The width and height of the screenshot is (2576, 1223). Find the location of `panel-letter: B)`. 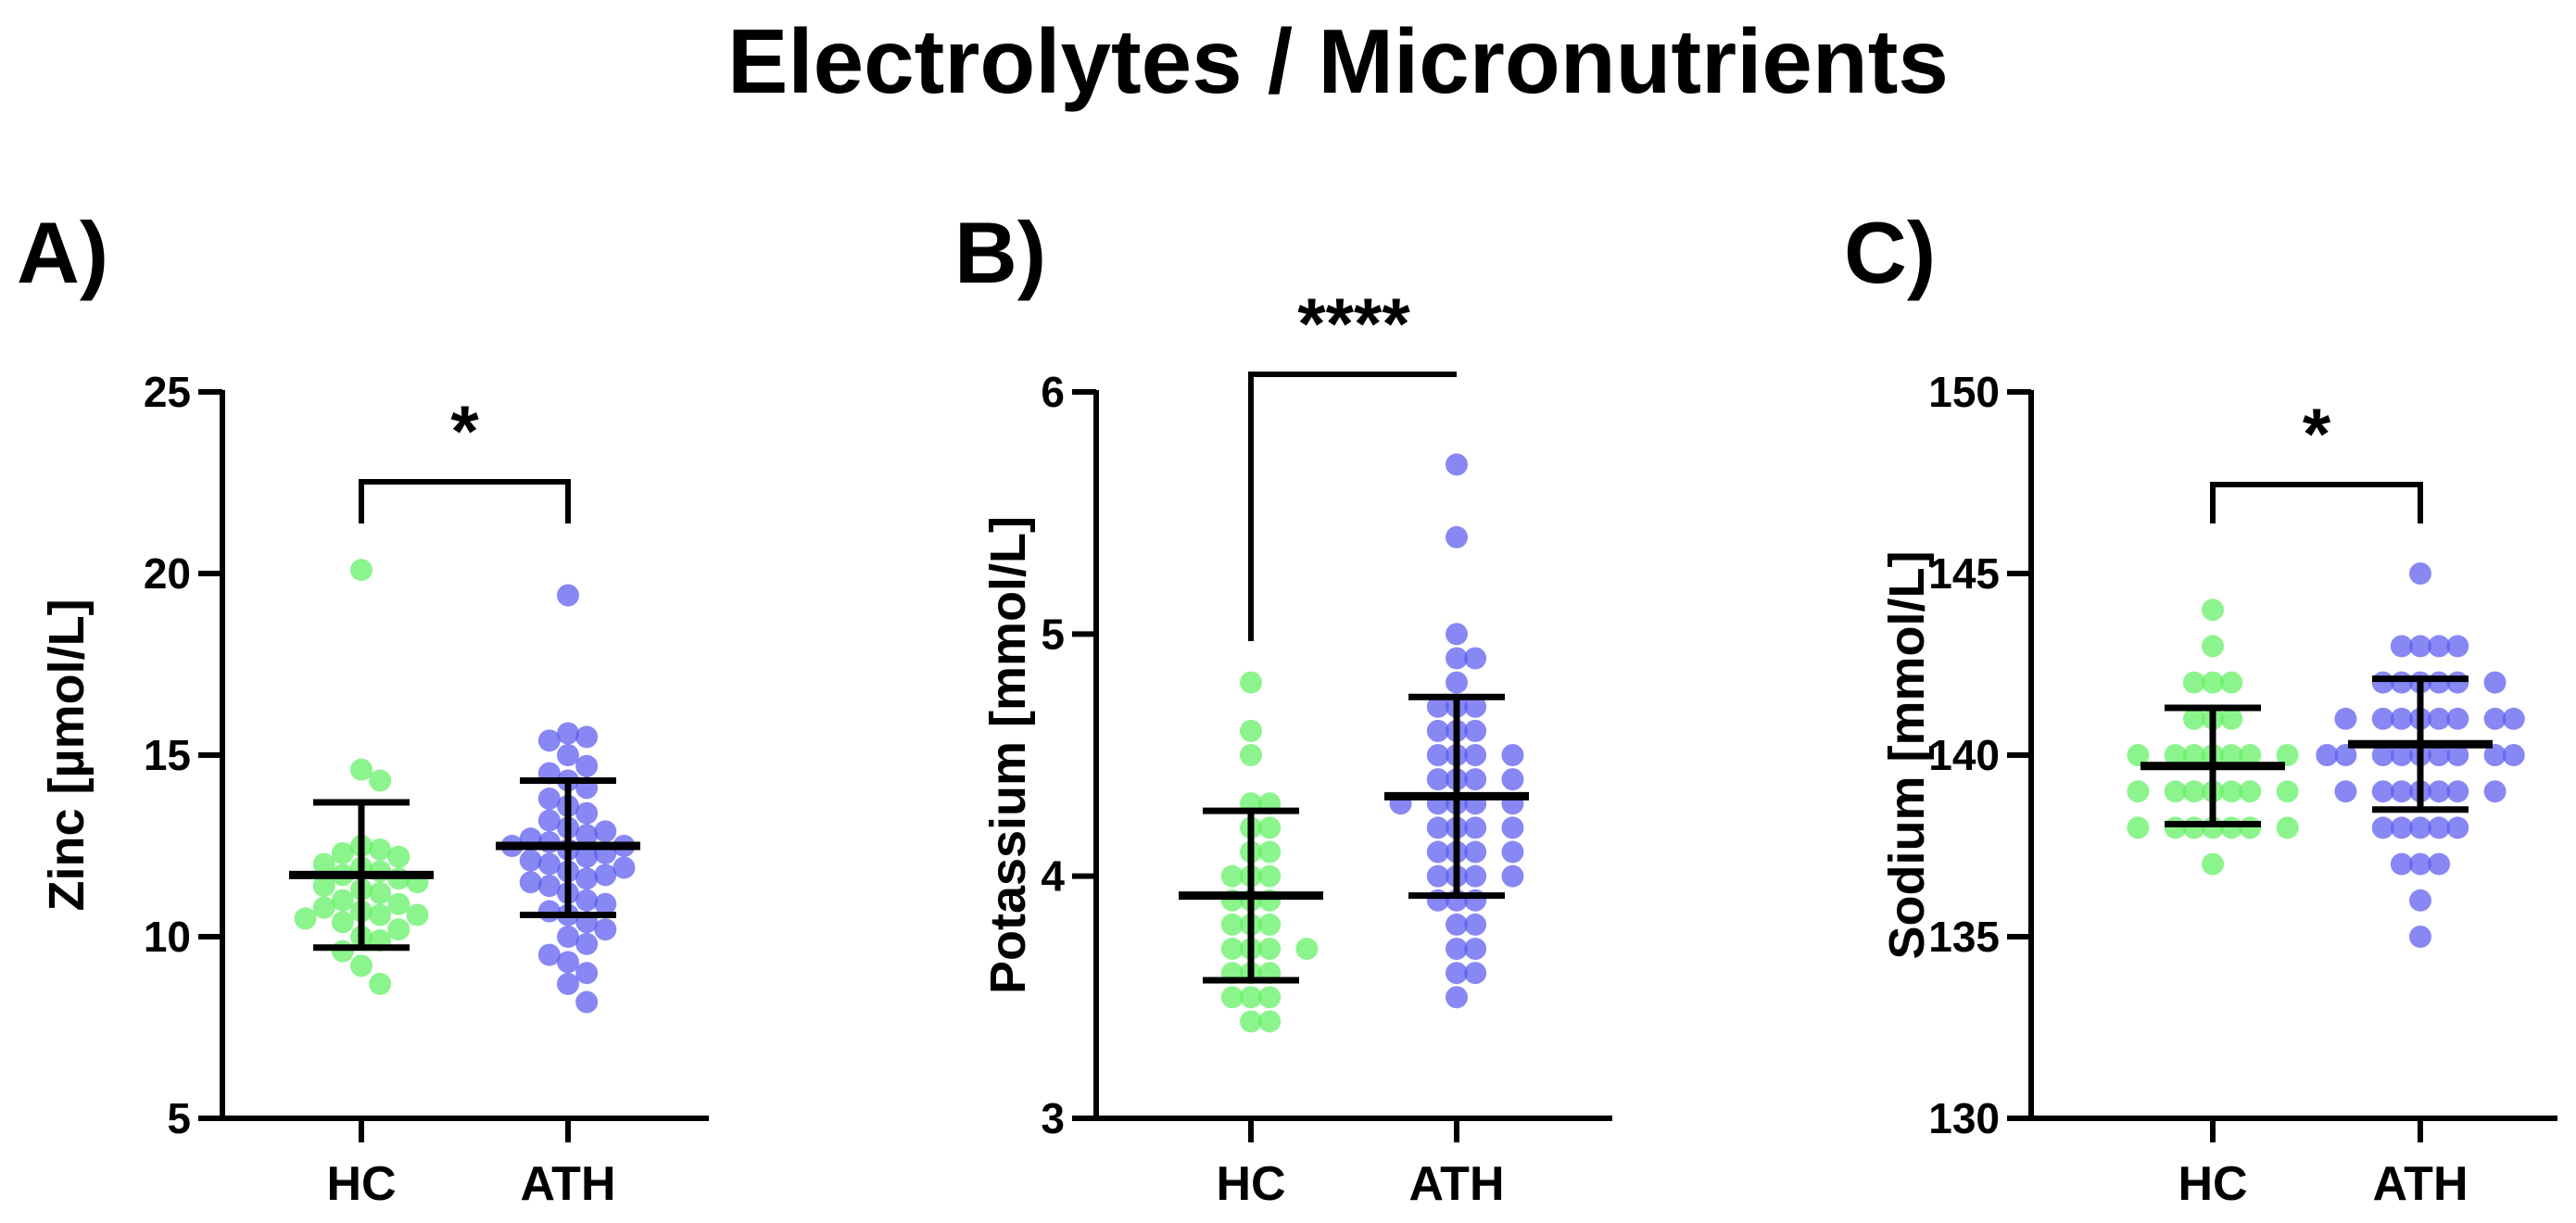

panel-letter: B) is located at coordinates (1000, 253).